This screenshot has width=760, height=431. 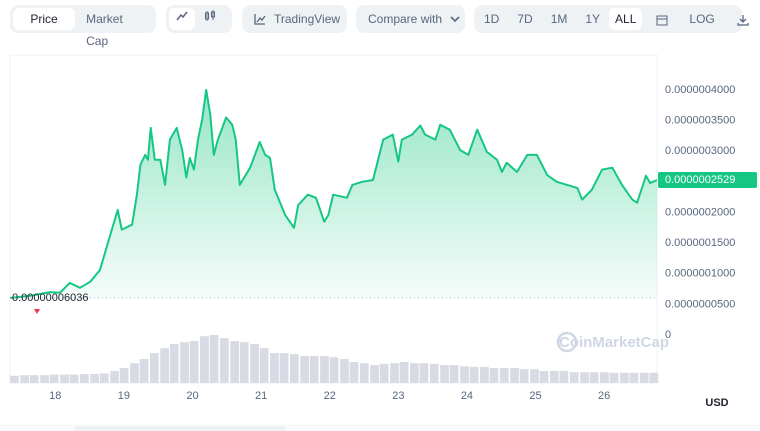 I want to click on range-button: 1Y, so click(x=593, y=19).